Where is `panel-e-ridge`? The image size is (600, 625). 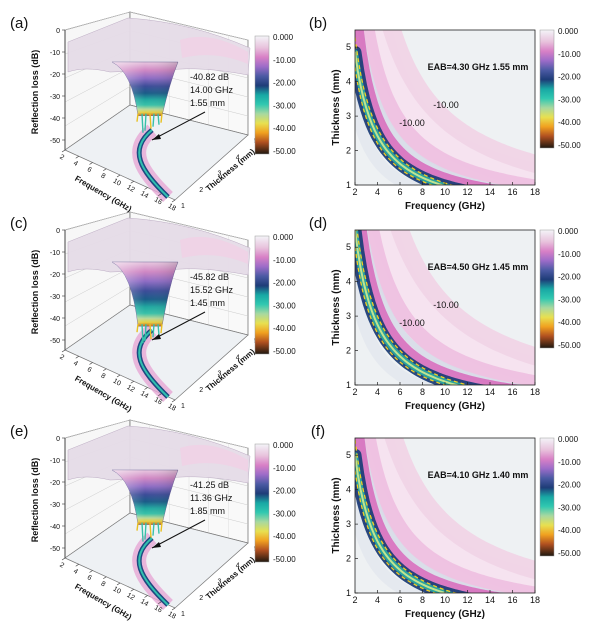 panel-e-ridge is located at coordinates (214, 458).